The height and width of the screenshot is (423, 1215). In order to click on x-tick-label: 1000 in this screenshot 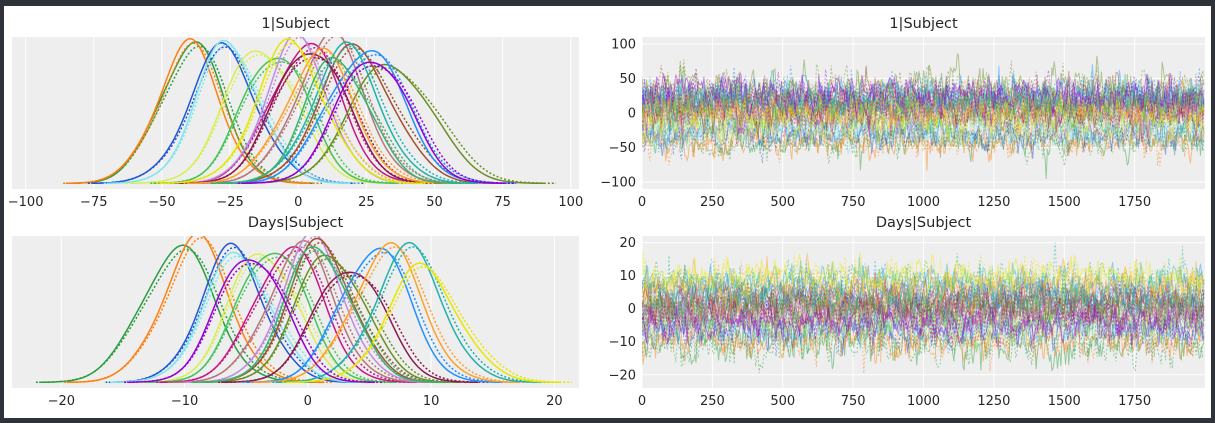, I will do `click(923, 401)`.